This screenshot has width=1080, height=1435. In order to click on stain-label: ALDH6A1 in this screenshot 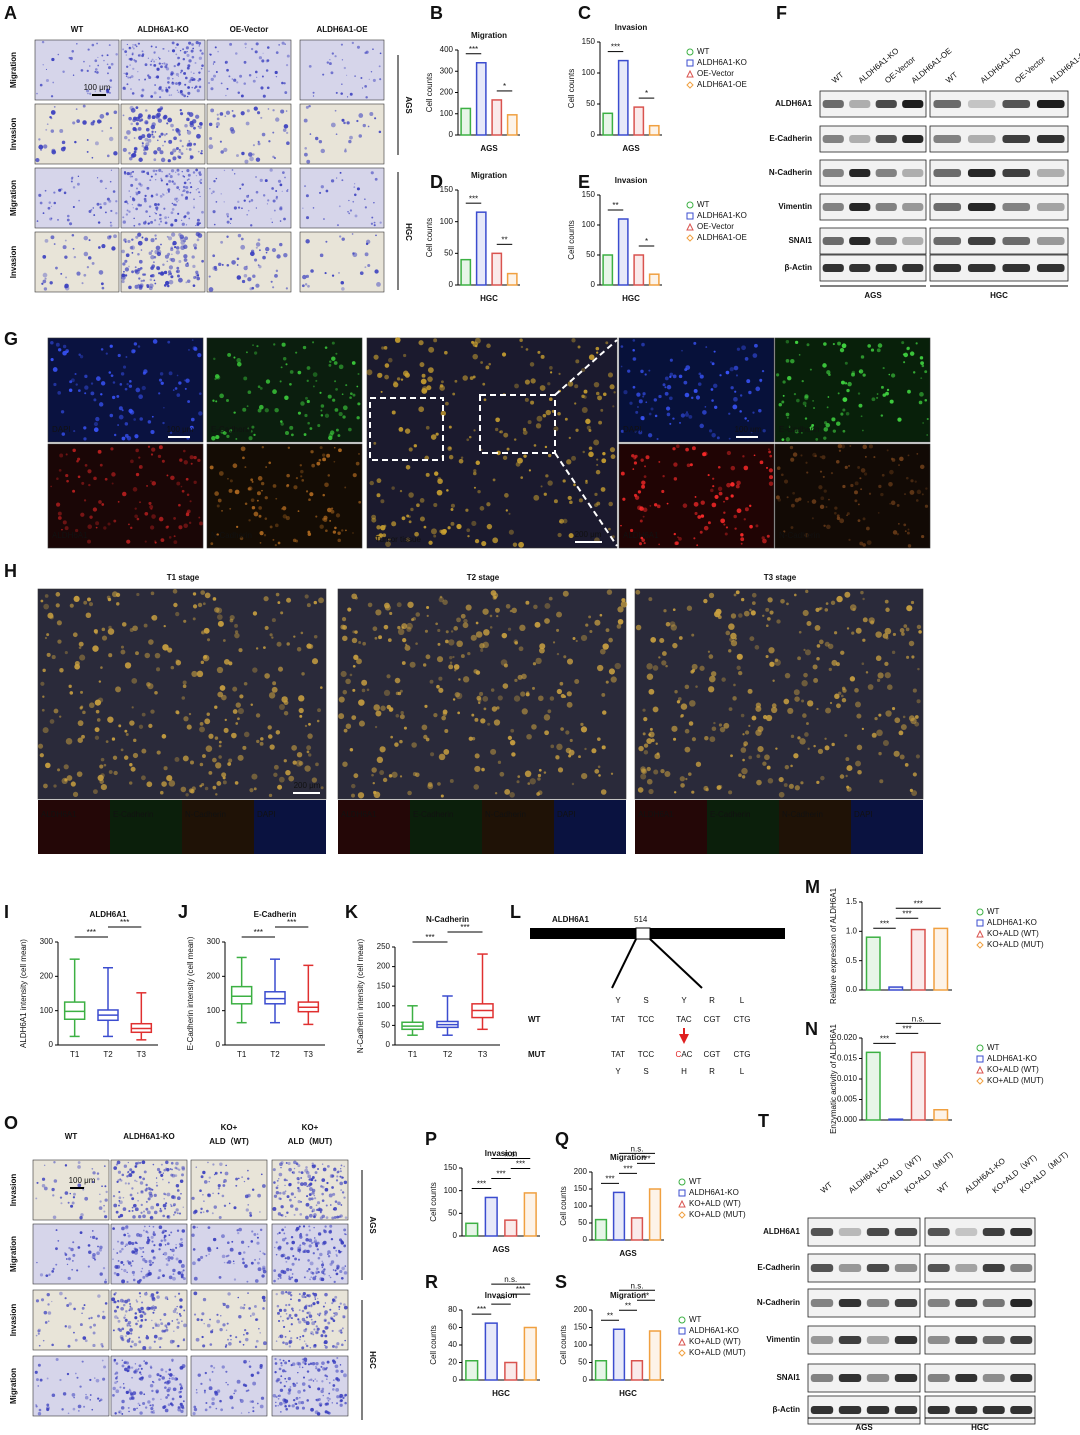, I will do `click(59, 814)`.